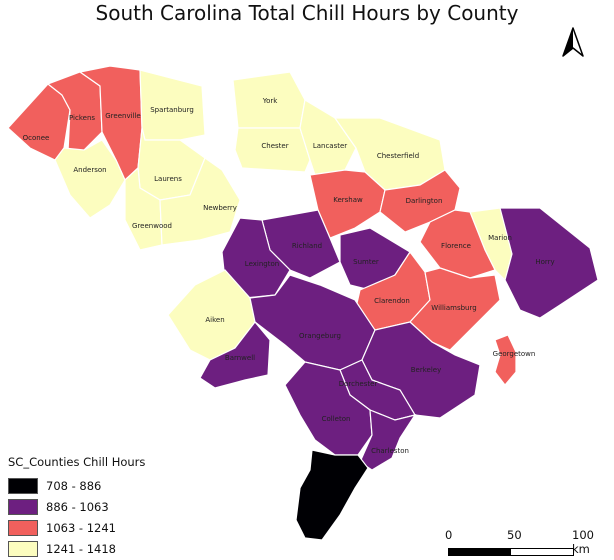 This screenshot has width=614, height=560. What do you see at coordinates (214, 320) in the screenshot?
I see `county-label: Aiken` at bounding box center [214, 320].